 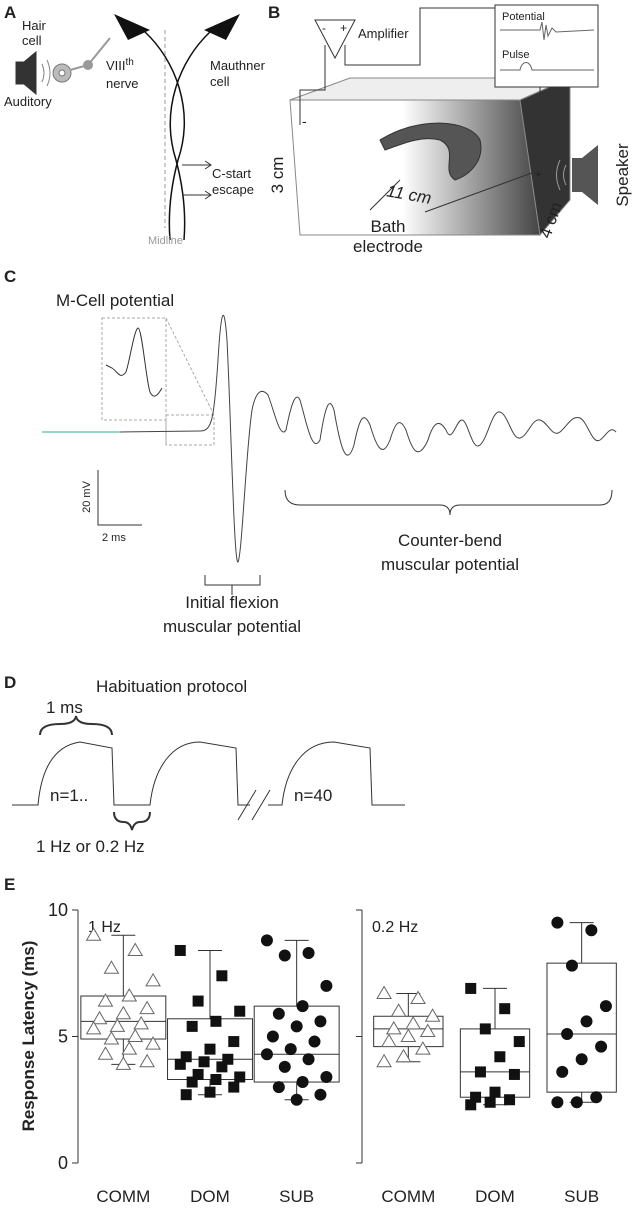 I want to click on amplifier, so click(x=335, y=39).